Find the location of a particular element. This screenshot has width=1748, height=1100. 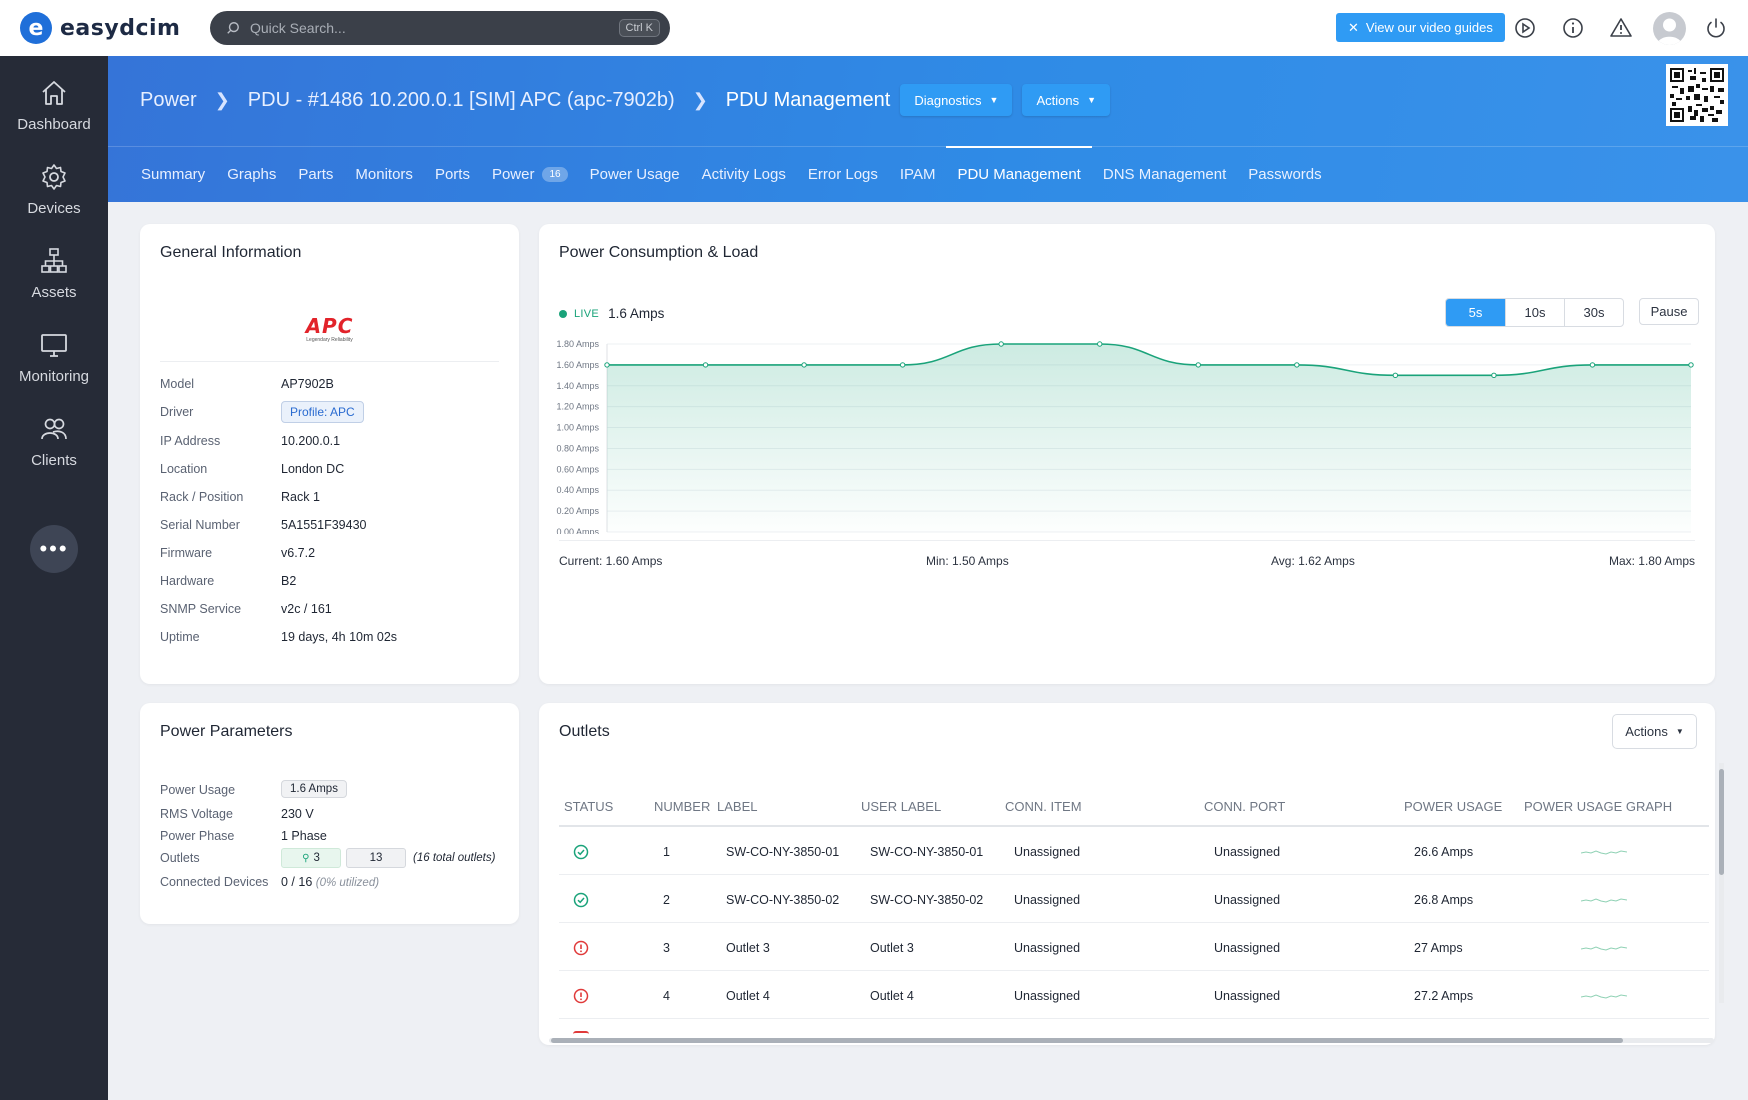

column-header-user-label: USER LABEL is located at coordinates (901, 806).